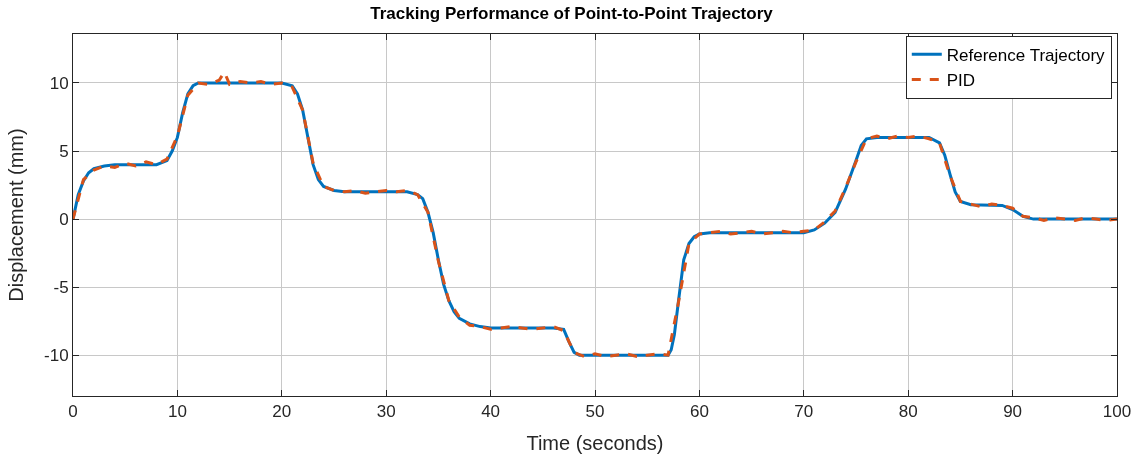  What do you see at coordinates (56, 356) in the screenshot?
I see `y-tick-label: -10` at bounding box center [56, 356].